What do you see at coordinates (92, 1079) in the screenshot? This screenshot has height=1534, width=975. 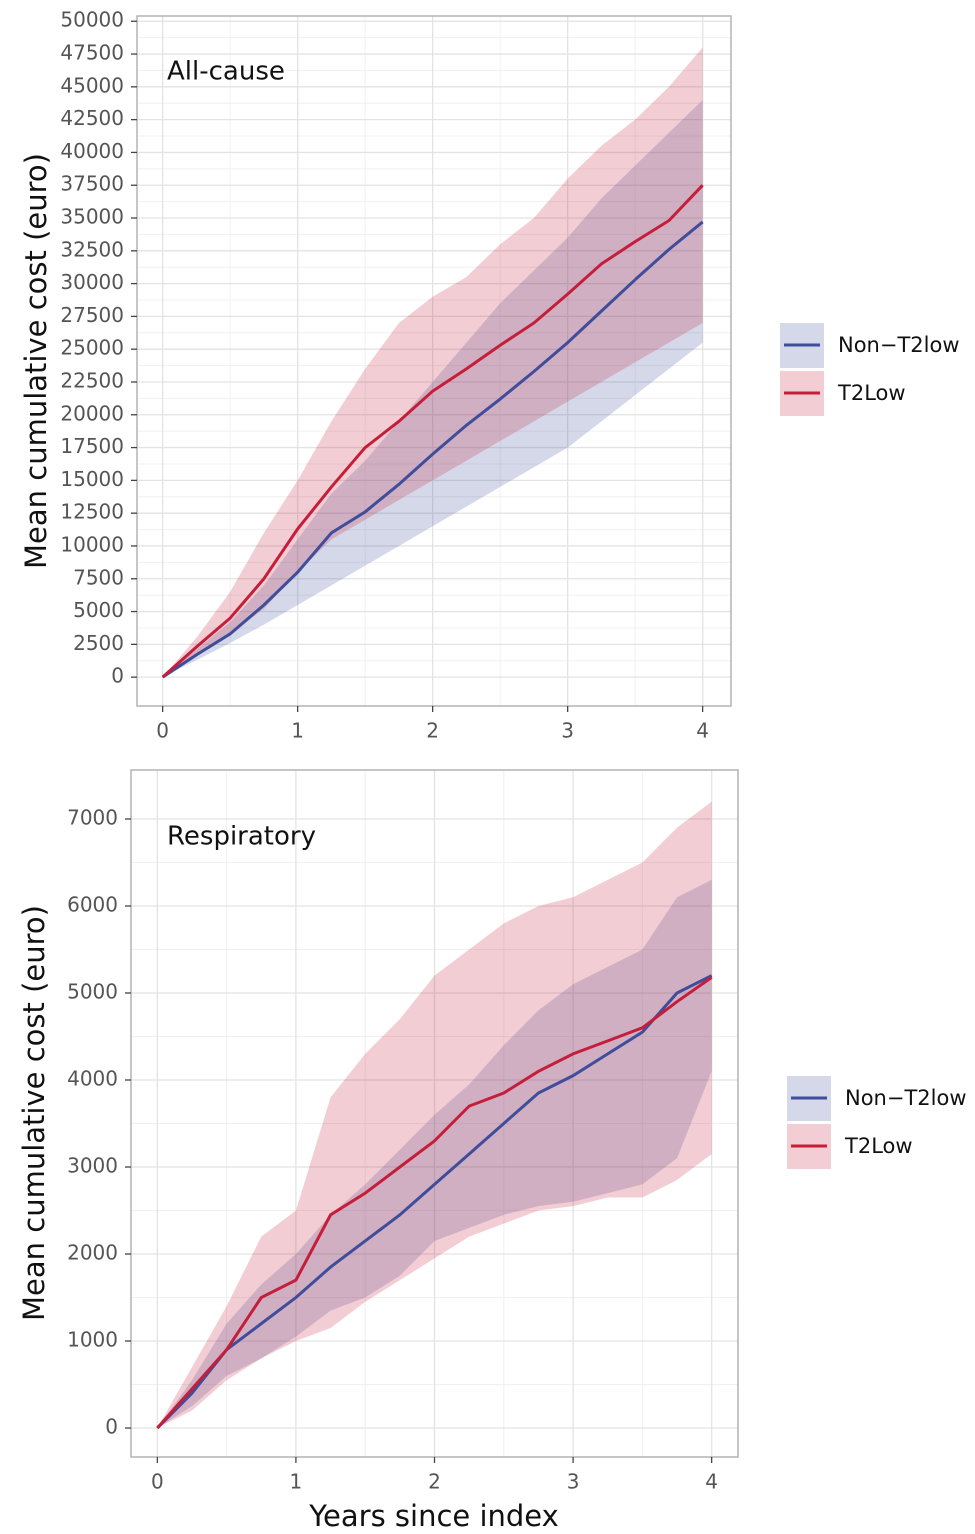 I see `y-tick-label: 4000` at bounding box center [92, 1079].